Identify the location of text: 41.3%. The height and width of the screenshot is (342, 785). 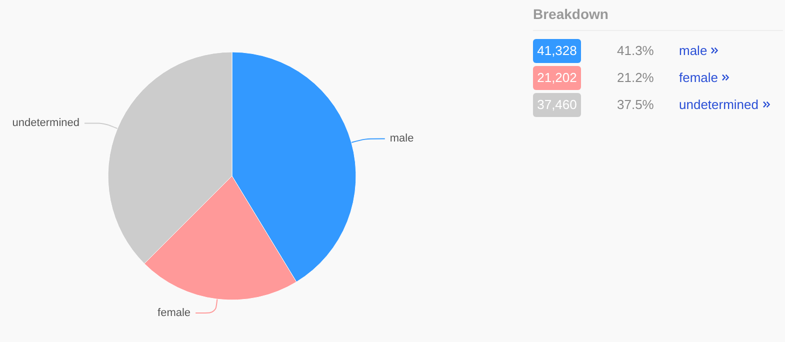
(636, 50).